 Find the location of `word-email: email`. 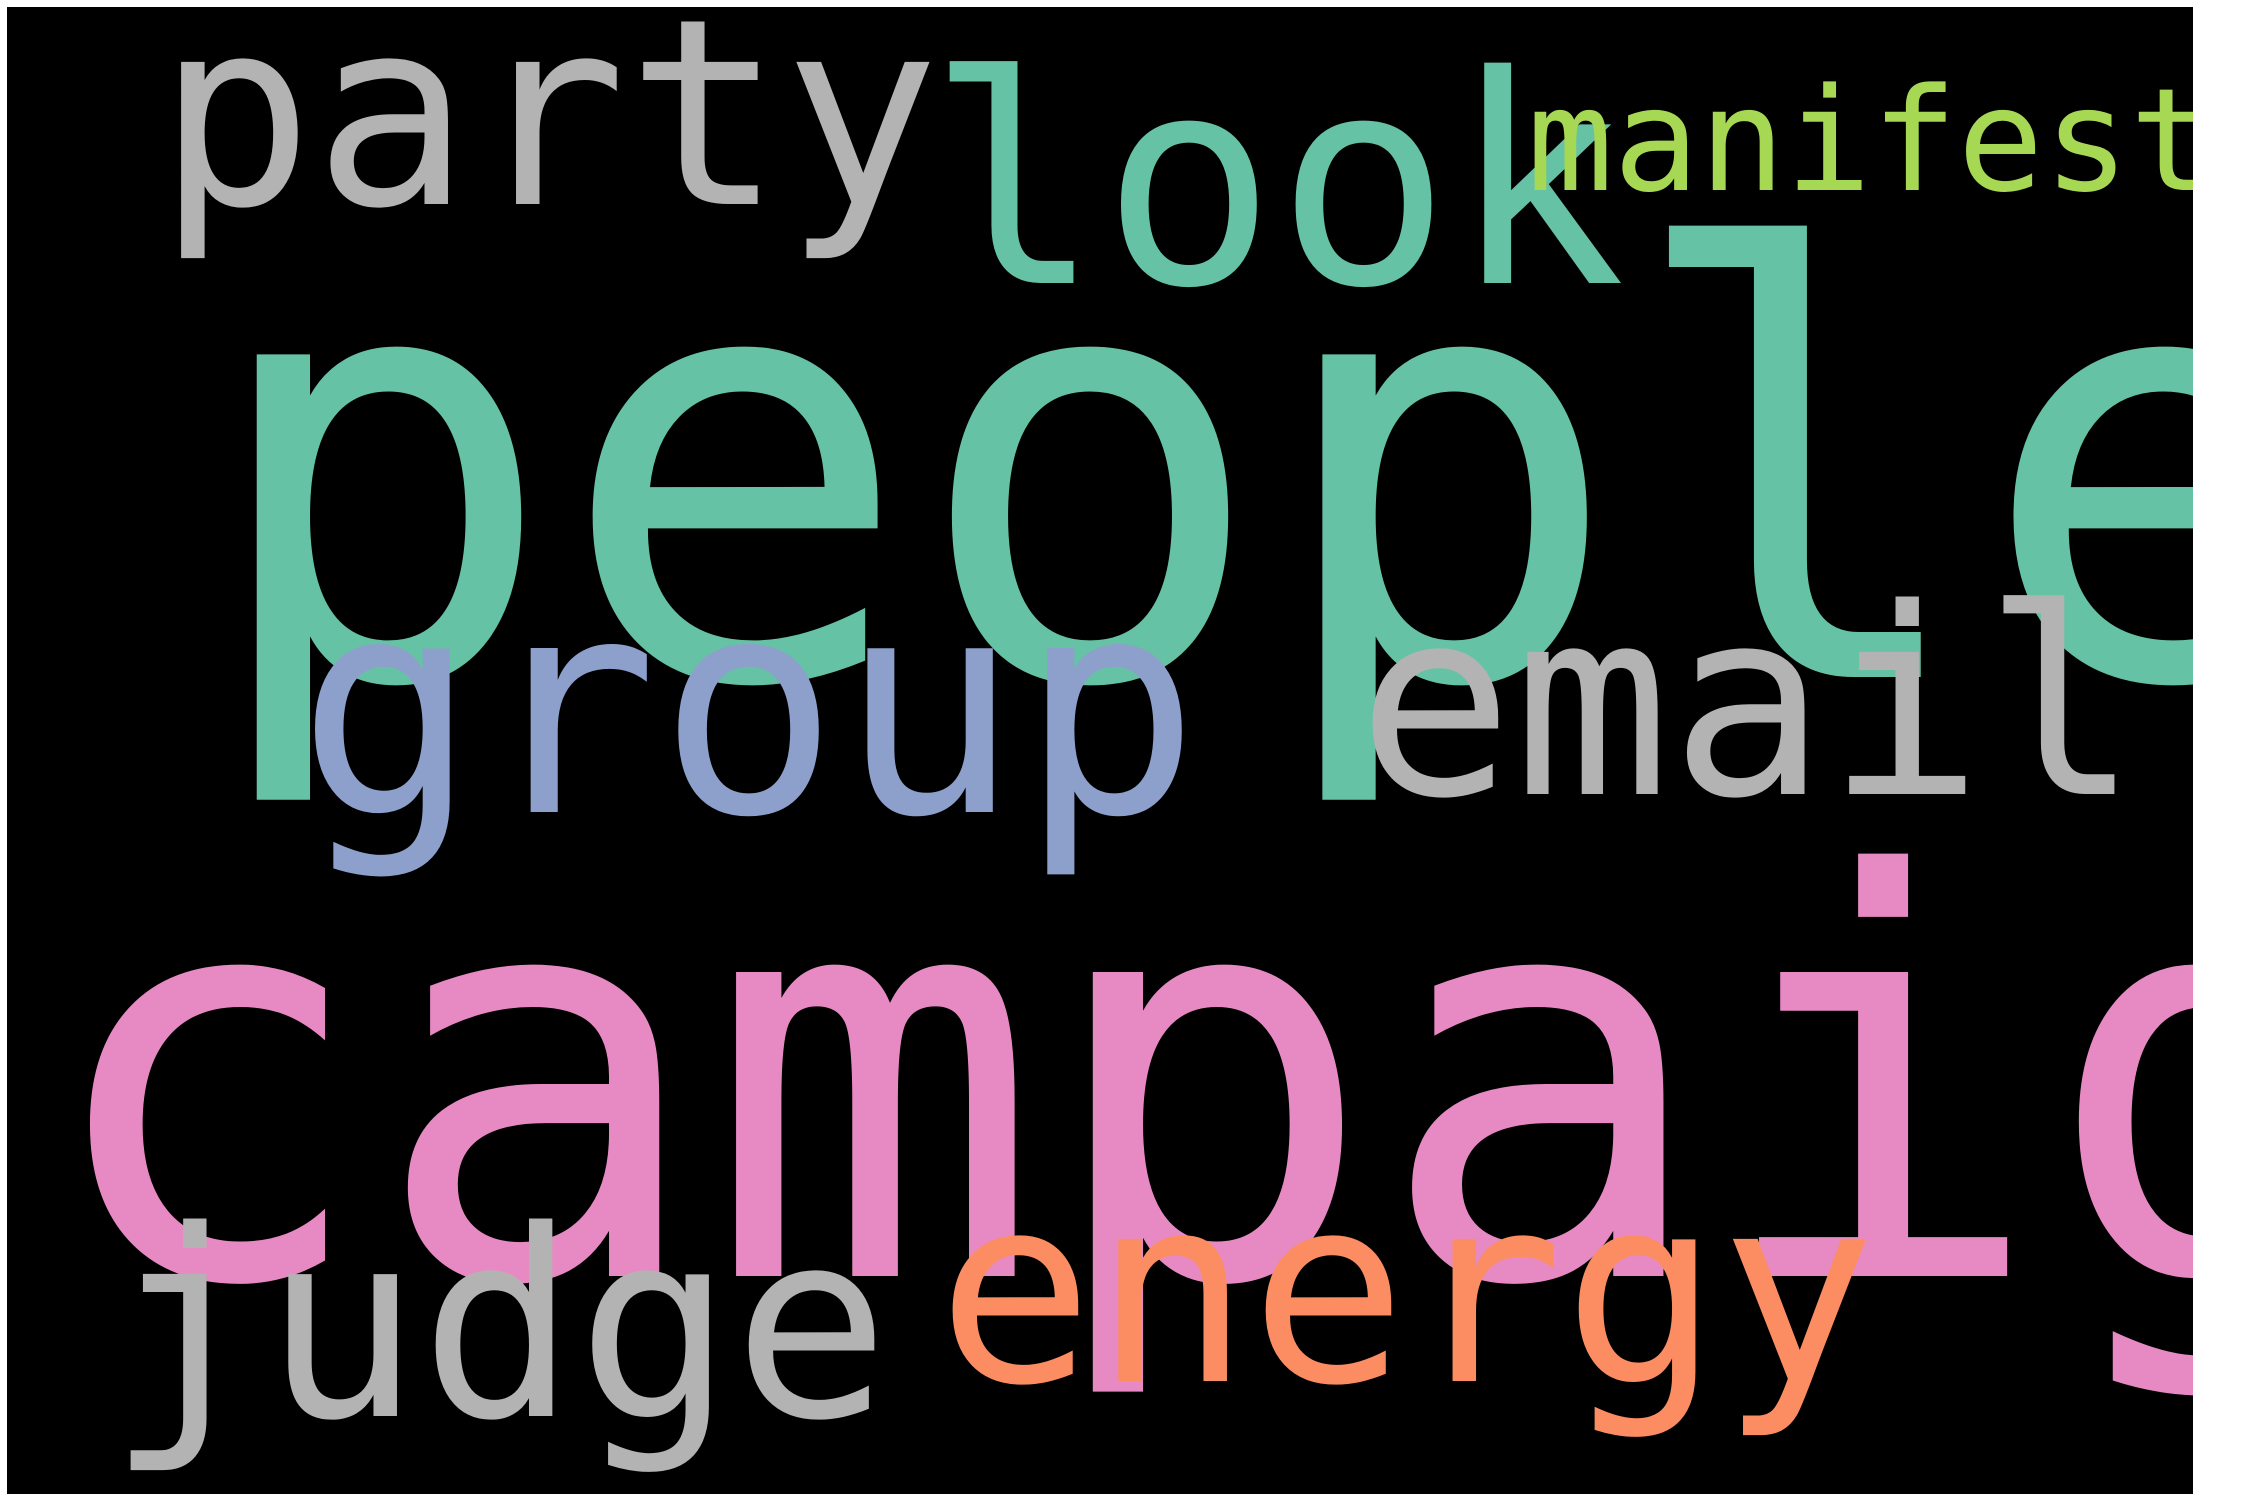

word-email: email is located at coordinates (1748, 705).